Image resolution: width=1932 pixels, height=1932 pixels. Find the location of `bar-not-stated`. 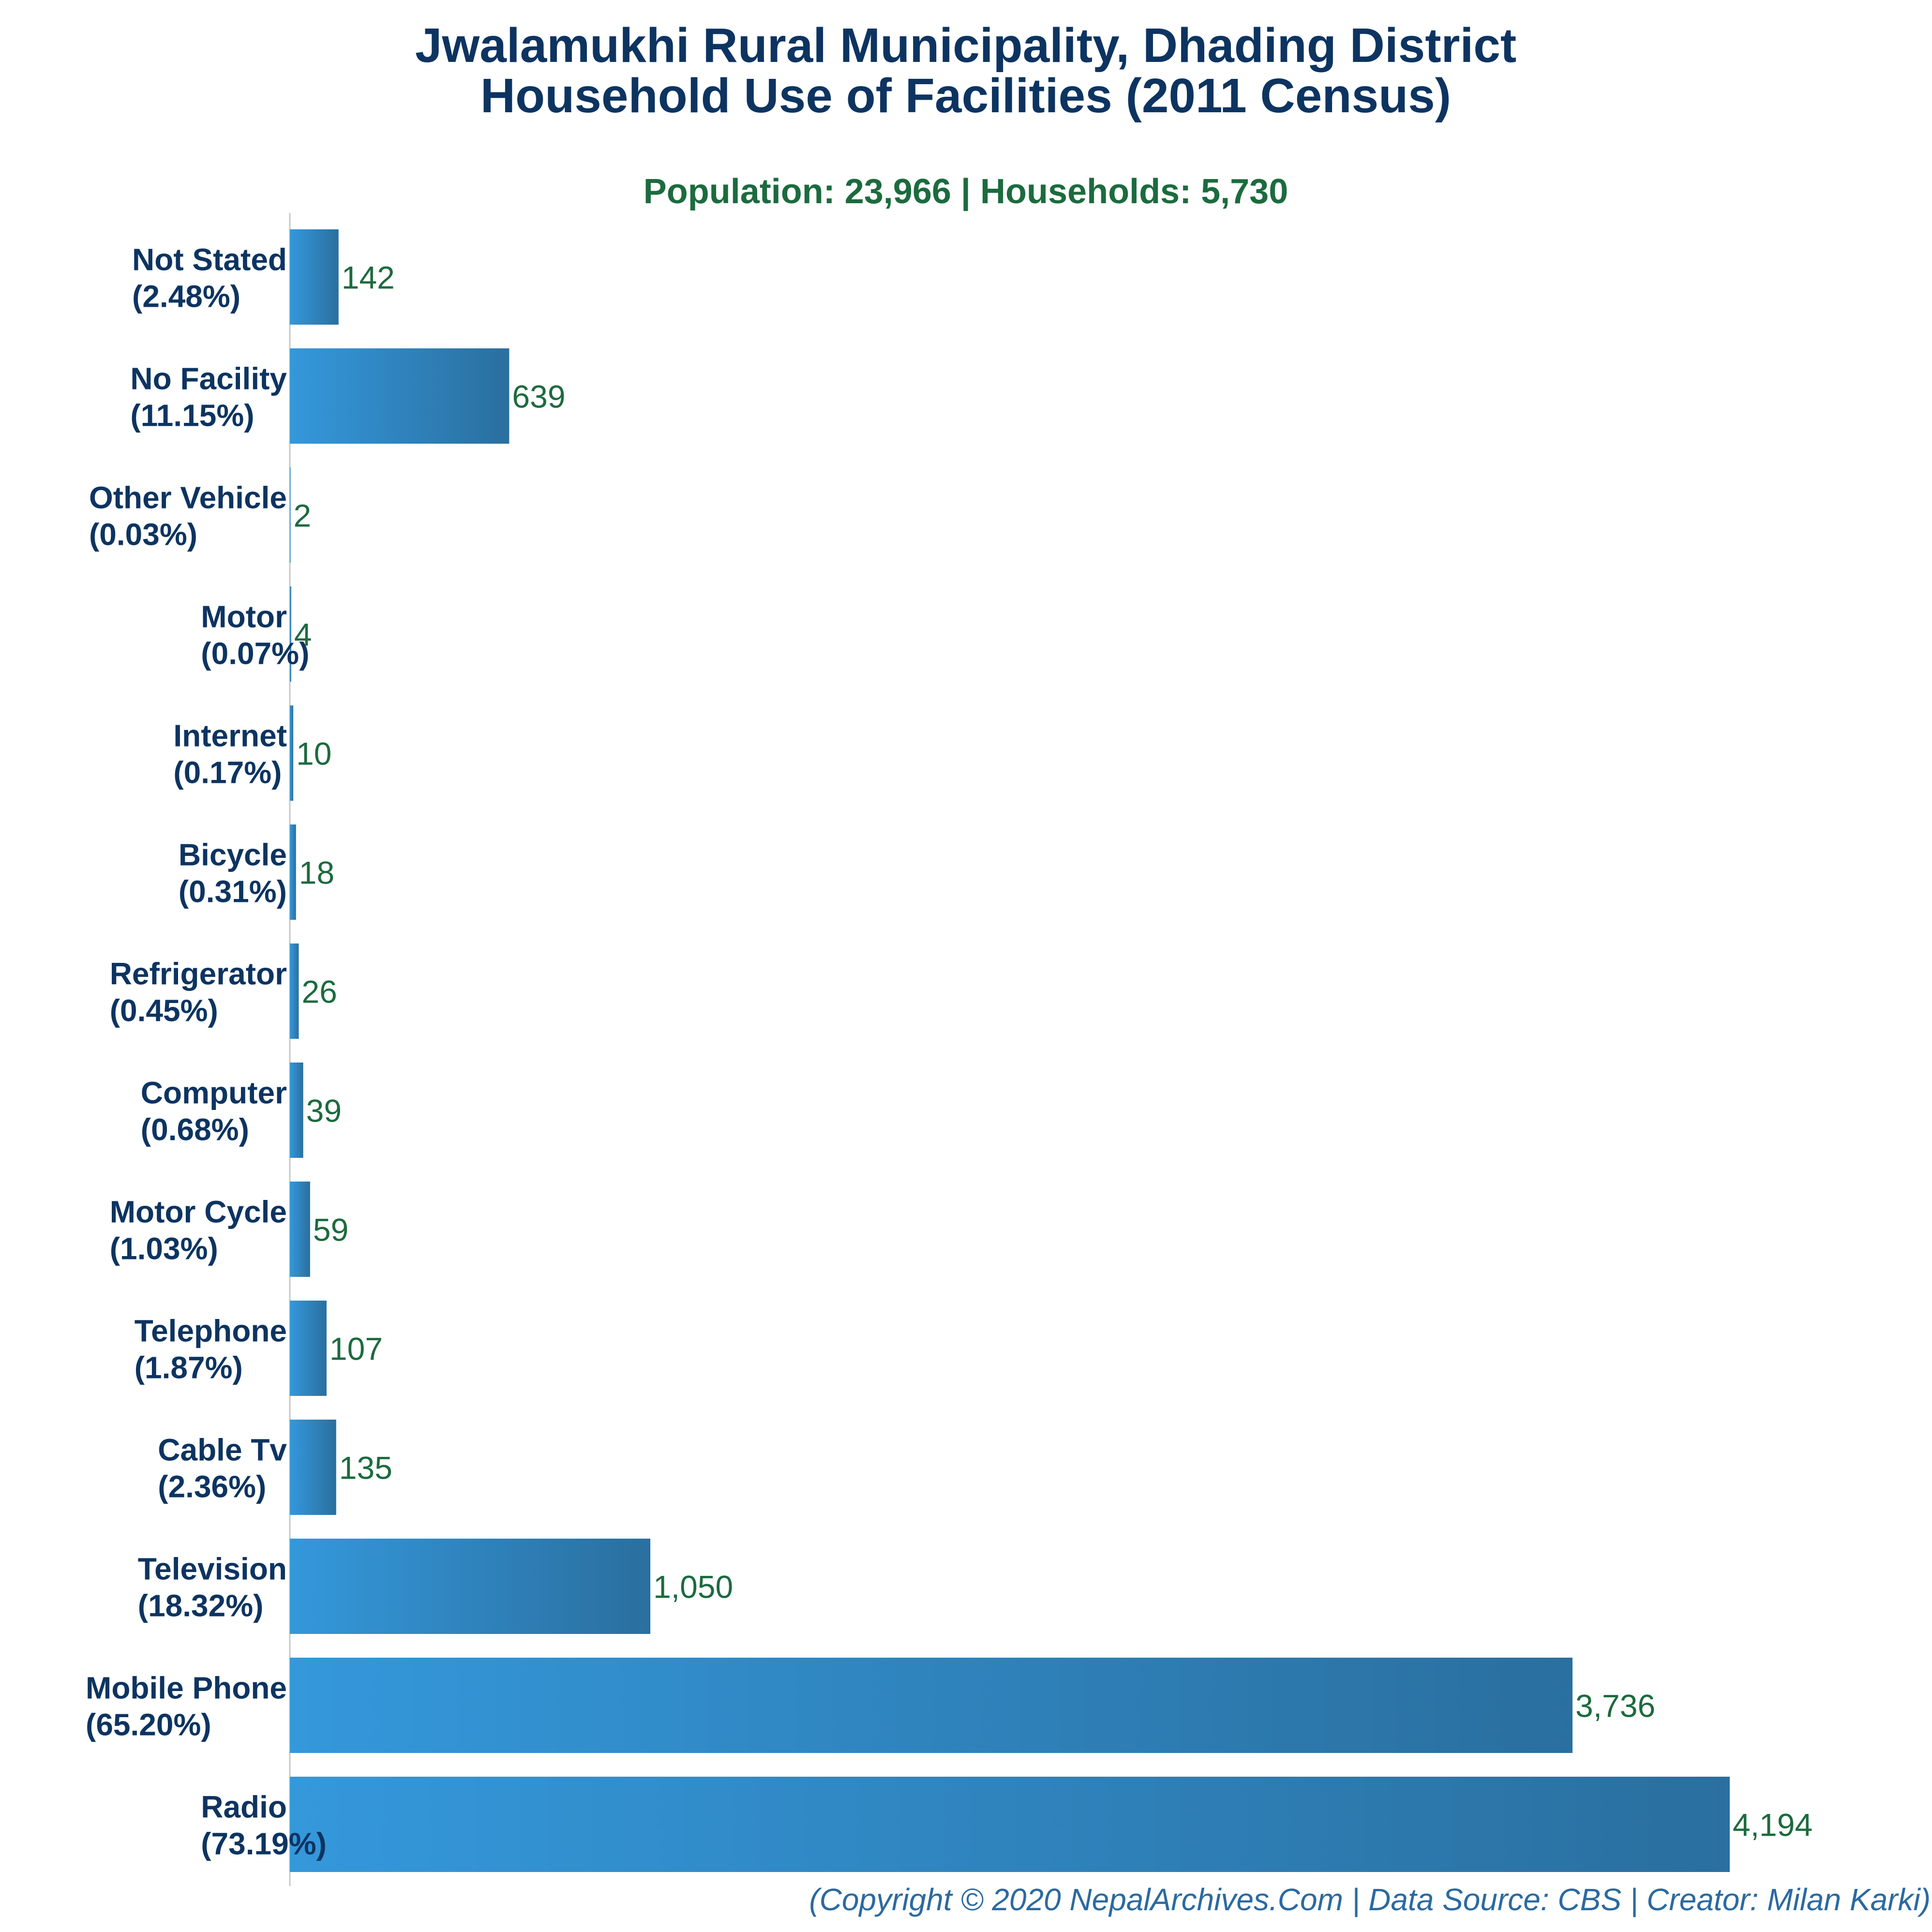

bar-not-stated is located at coordinates (314, 277).